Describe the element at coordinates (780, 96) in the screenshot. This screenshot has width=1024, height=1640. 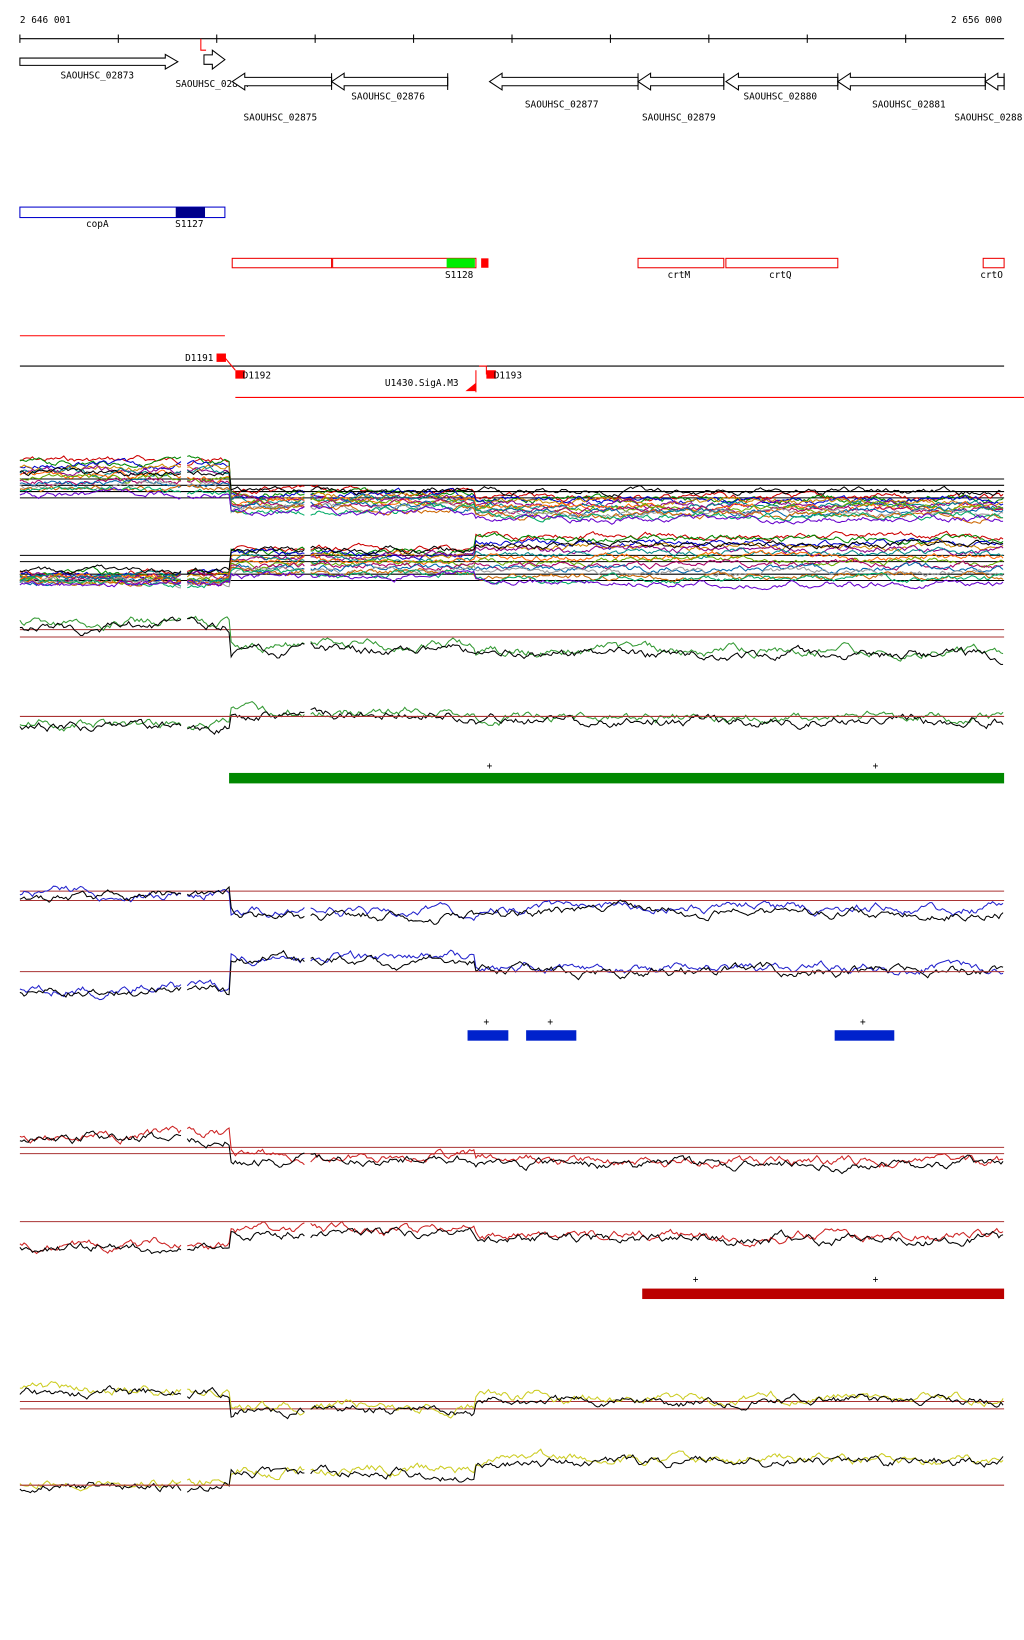
I see `gene-label: SAOUHSC_02880` at that location.